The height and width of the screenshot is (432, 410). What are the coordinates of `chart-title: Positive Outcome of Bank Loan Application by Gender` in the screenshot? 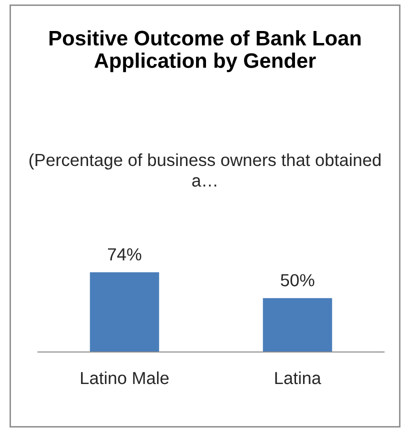 It's located at (205, 51).